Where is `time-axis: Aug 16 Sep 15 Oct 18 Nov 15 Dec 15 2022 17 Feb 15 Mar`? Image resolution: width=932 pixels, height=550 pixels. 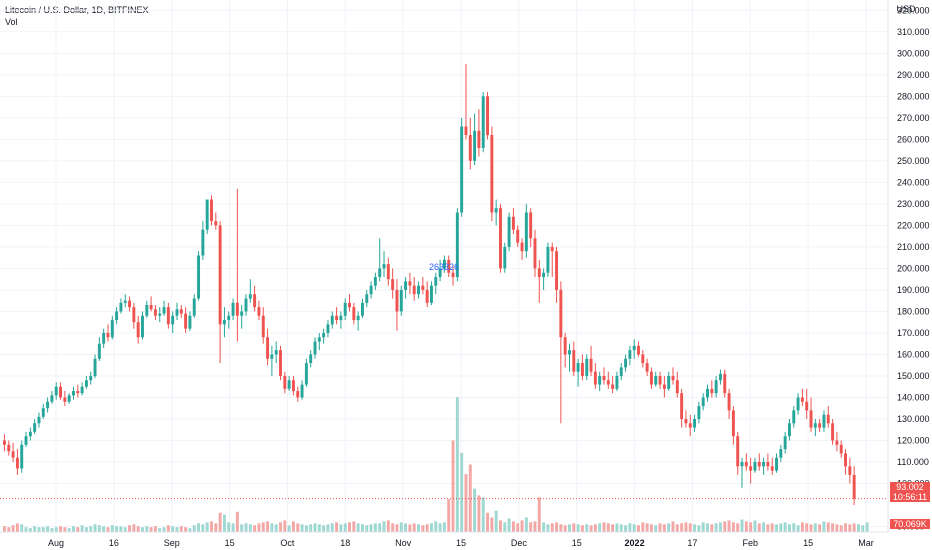 time-axis: Aug 16 Sep 15 Oct 18 Nov 15 Dec 15 2022 17 Feb 15 Mar is located at coordinates (461, 543).